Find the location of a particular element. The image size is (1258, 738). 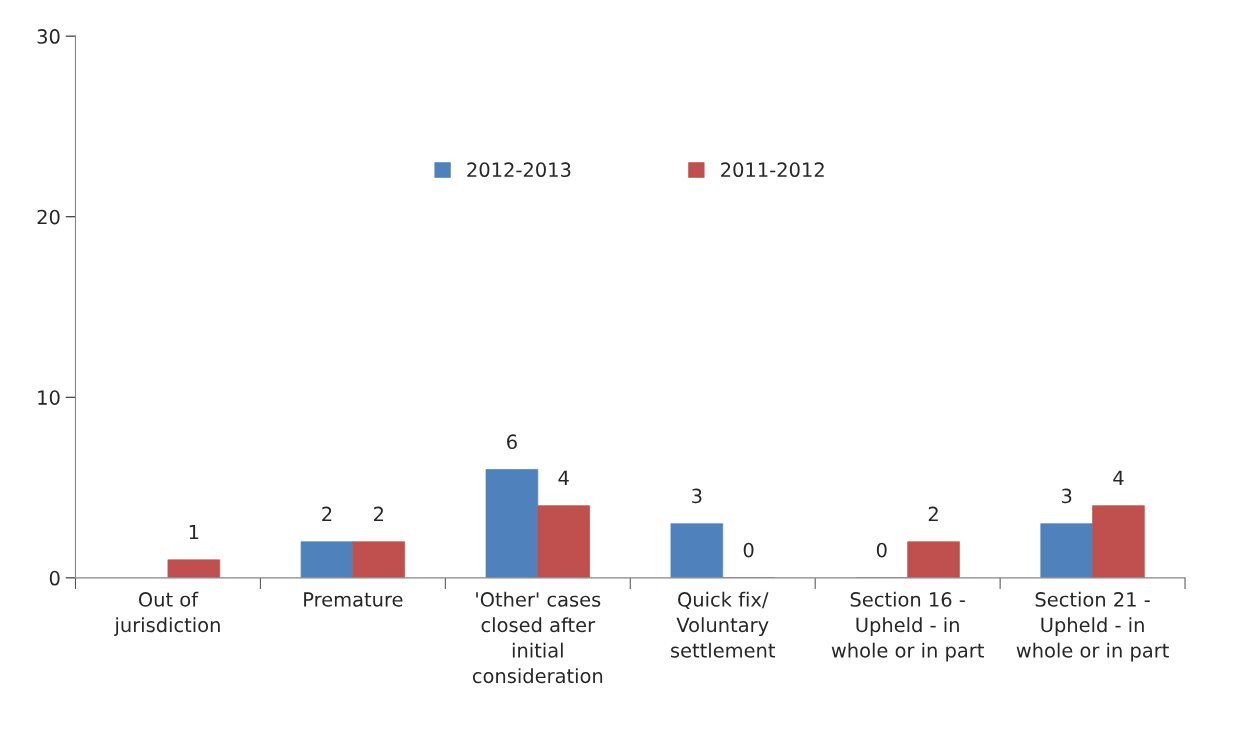

x-tick-label: Out of jurisdiction is located at coordinates (167, 614).